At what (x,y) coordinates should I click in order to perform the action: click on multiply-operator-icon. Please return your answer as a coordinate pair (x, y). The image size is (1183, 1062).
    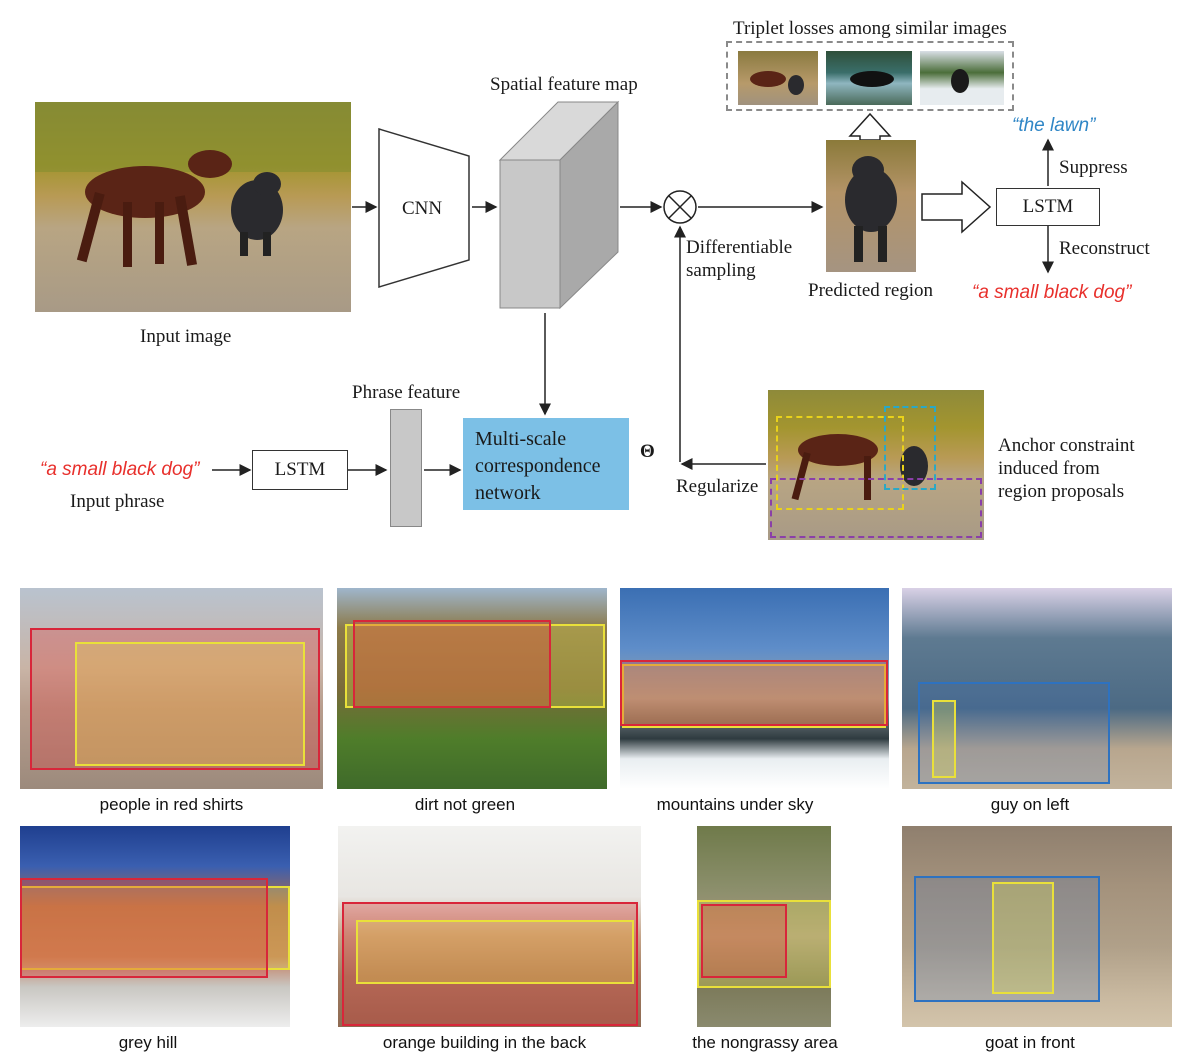
    Looking at the image, I should click on (680, 207).